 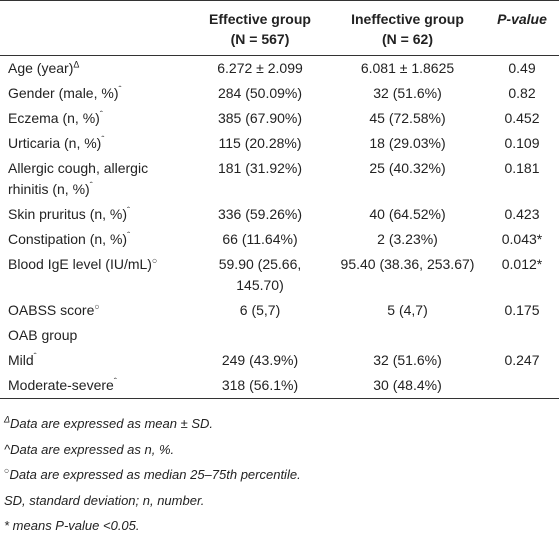 I want to click on row-label: Moderate-severe, so click(x=61, y=385).